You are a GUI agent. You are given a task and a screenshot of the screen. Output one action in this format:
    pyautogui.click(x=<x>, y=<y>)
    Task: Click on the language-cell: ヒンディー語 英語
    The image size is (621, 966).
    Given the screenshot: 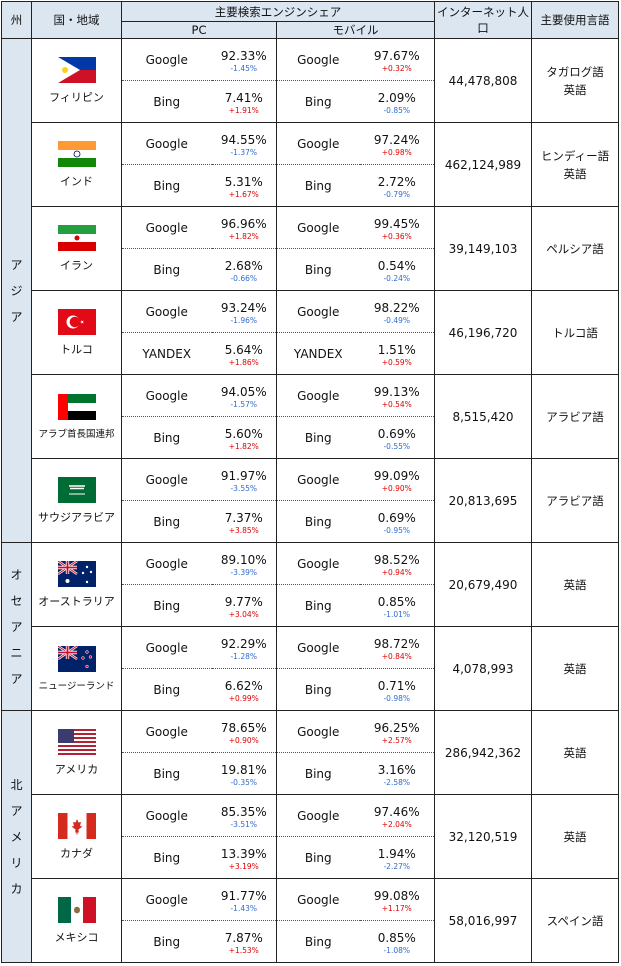 What is the action you would take?
    pyautogui.click(x=575, y=164)
    